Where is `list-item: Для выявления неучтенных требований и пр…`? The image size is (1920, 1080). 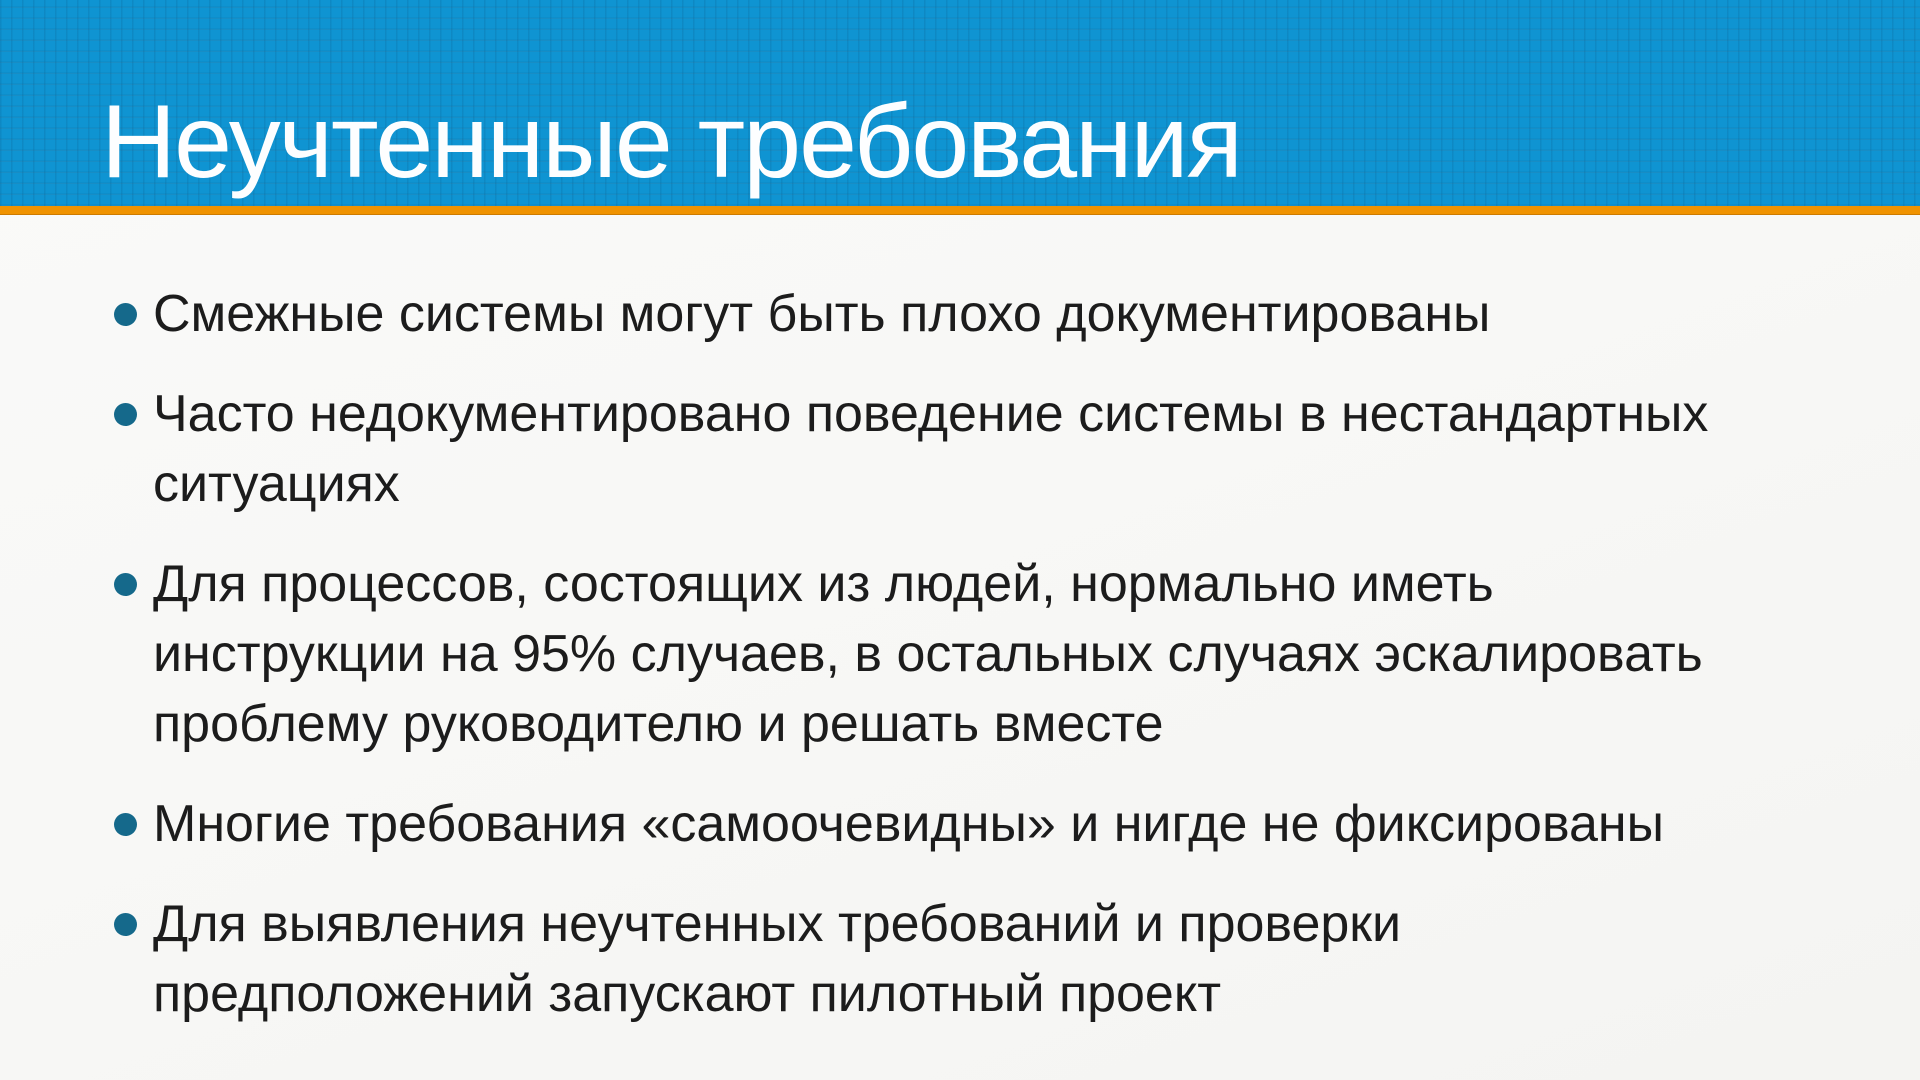
list-item: Для выявления неучтенных требований и пр… is located at coordinates (977, 959).